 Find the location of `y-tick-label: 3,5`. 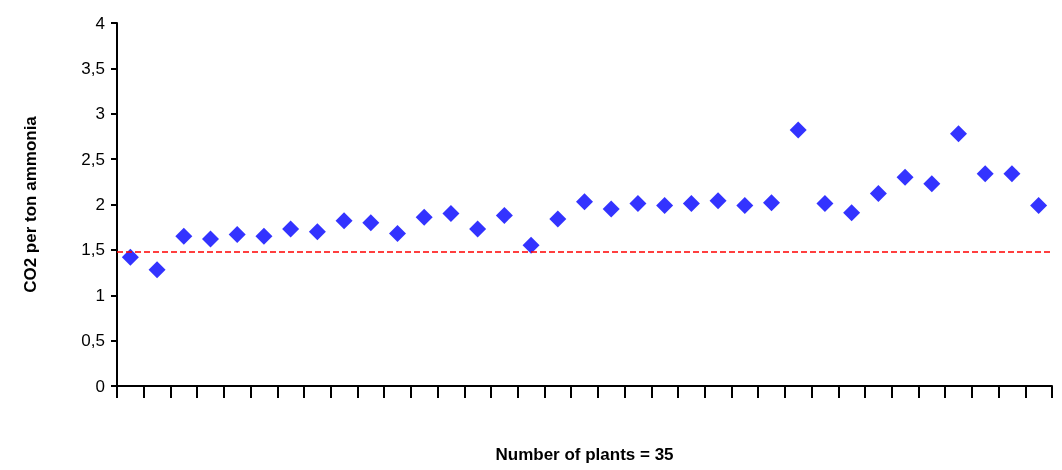

y-tick-label: 3,5 is located at coordinates (93, 68).